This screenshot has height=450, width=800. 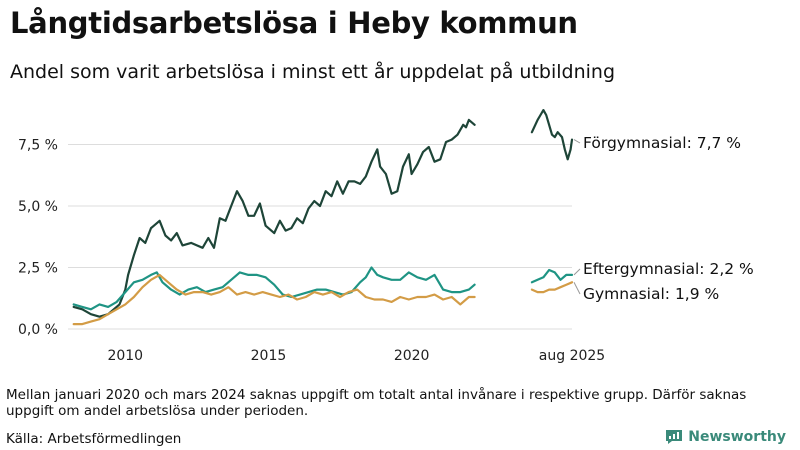 I want to click on end-label-förgymnasial: Förgymnasial: 7,7 %, so click(x=662, y=143).